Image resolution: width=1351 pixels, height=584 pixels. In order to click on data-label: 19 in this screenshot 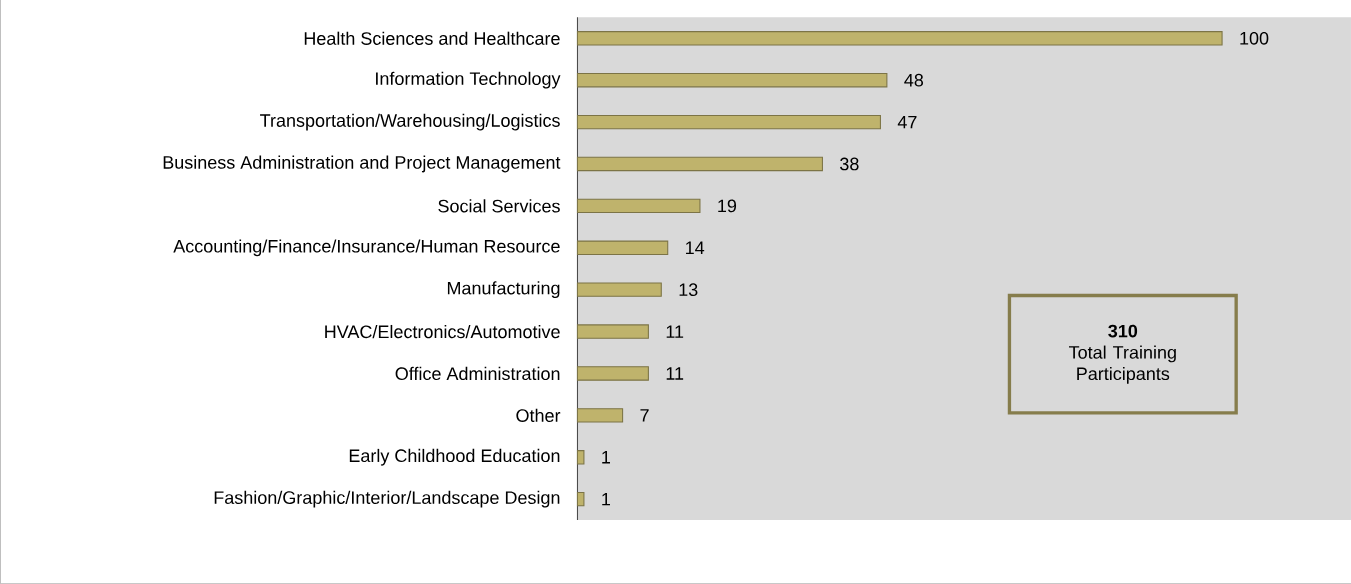, I will do `click(727, 206)`.